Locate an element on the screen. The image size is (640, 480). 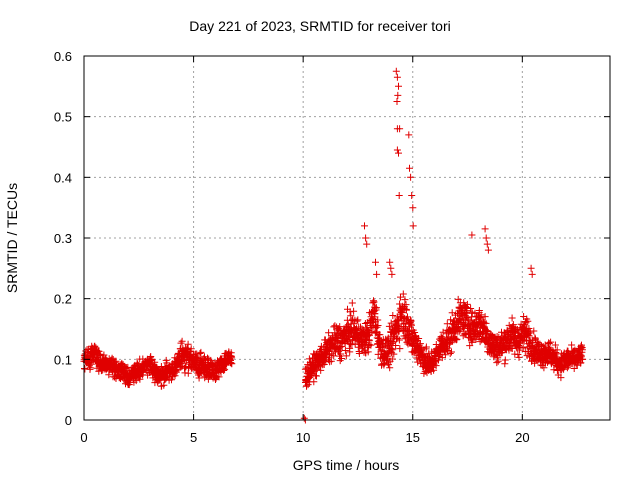
y-tick-label: 0.1 is located at coordinates (63, 359).